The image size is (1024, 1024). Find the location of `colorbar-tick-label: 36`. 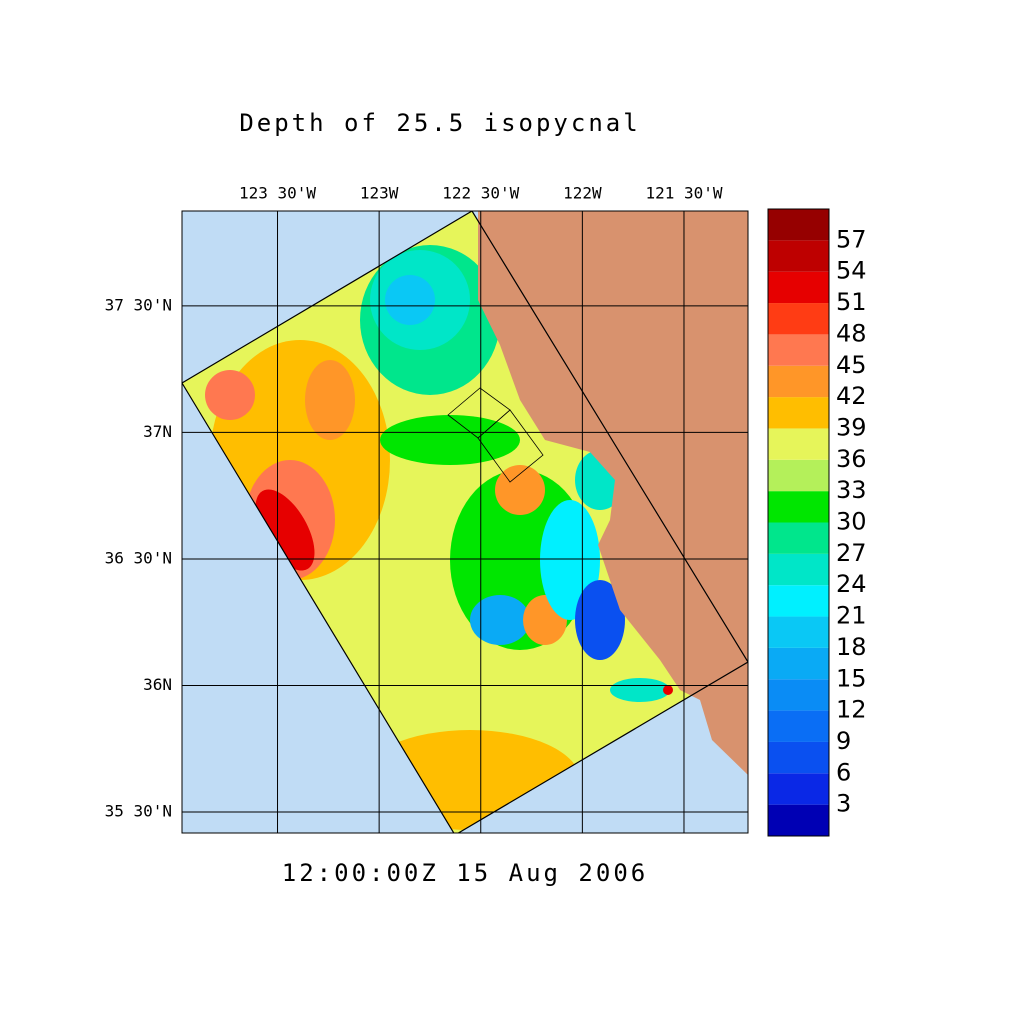

colorbar-tick-label: 36 is located at coordinates (851, 459).